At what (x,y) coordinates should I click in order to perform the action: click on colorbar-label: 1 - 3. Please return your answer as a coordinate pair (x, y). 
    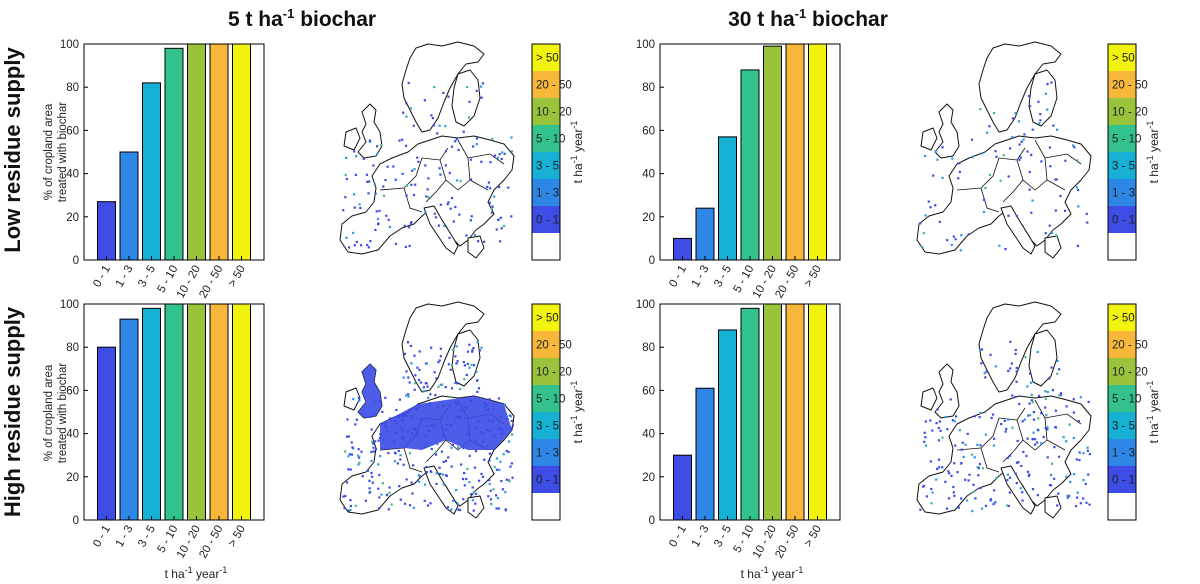
    Looking at the image, I should click on (547, 454).